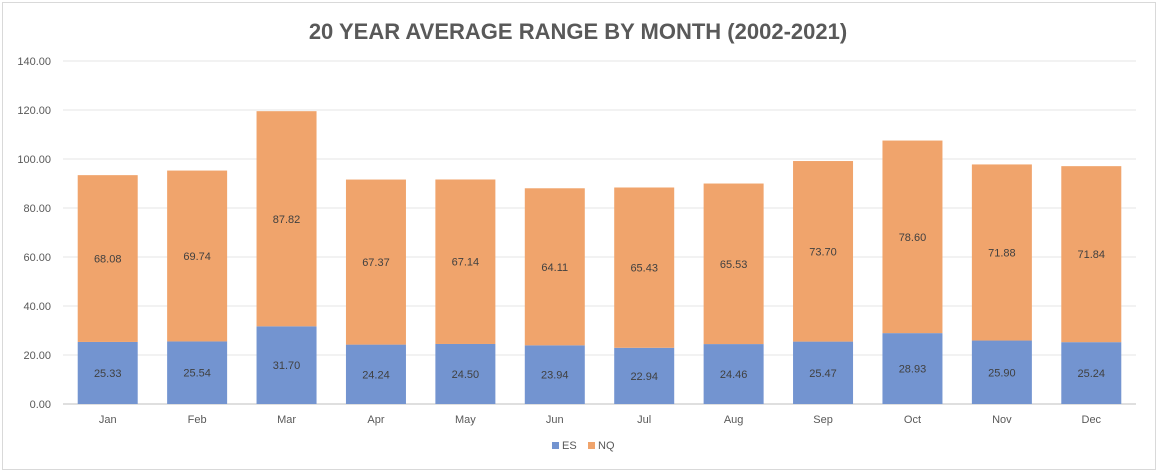 This screenshot has height=474, width=1160. What do you see at coordinates (34, 111) in the screenshot?
I see `y-tick-label: 120.00` at bounding box center [34, 111].